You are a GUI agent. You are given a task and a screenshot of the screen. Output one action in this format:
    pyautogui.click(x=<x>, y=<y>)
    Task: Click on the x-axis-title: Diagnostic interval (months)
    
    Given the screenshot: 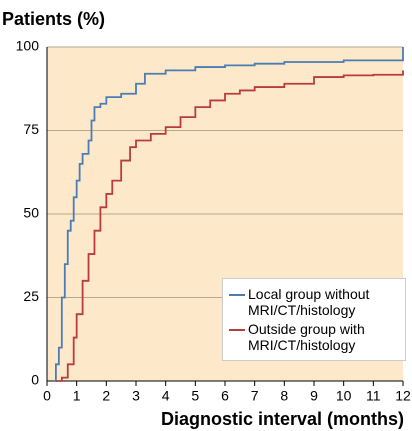 What is the action you would take?
    pyautogui.click(x=282, y=419)
    